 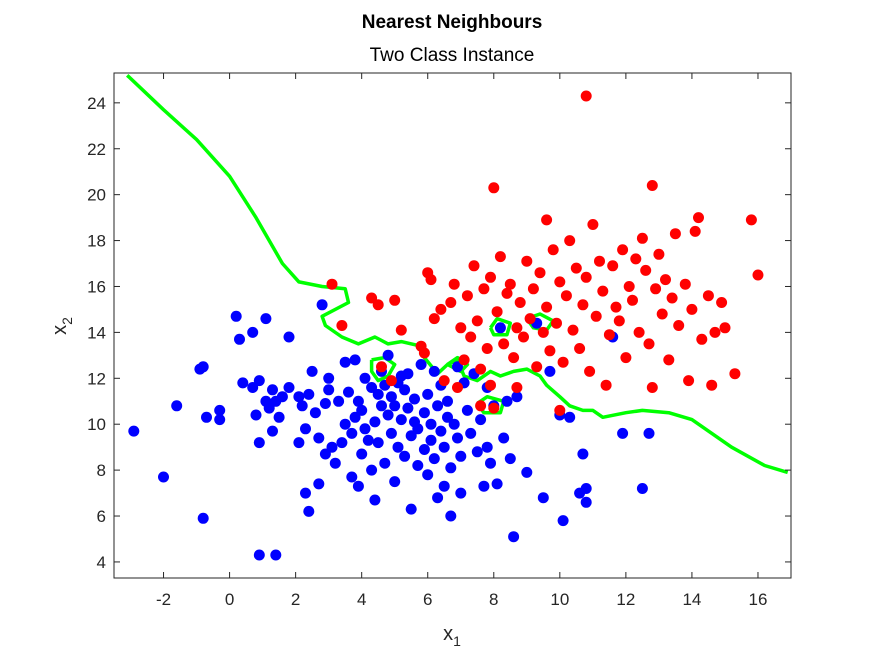 What do you see at coordinates (229, 599) in the screenshot?
I see `x-tick-label: 0` at bounding box center [229, 599].